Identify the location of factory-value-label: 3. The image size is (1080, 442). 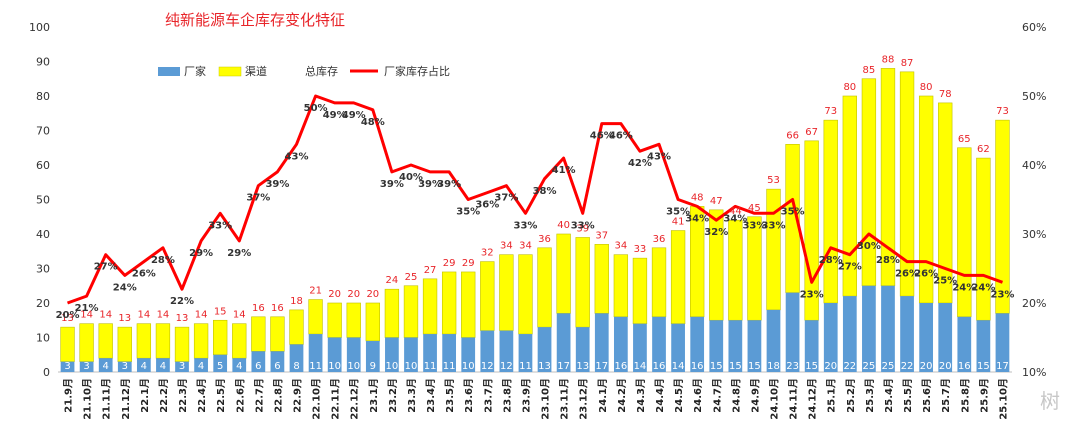
(125, 366).